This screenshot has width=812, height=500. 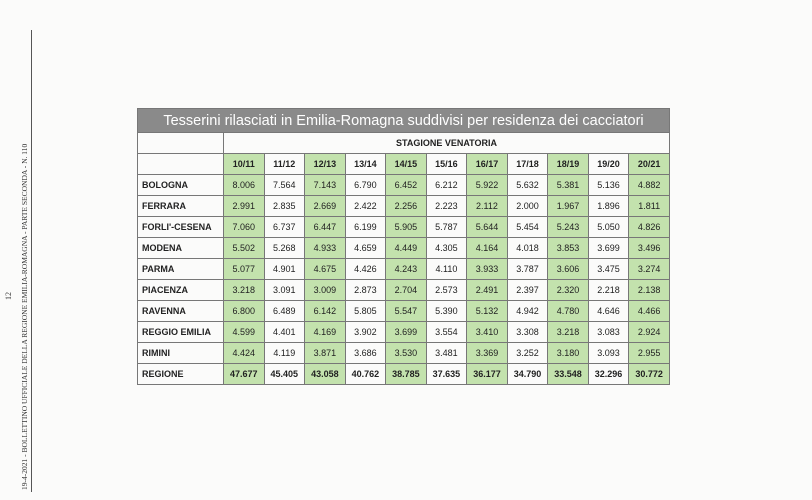 I want to click on cell-value: 4.599, so click(x=244, y=332).